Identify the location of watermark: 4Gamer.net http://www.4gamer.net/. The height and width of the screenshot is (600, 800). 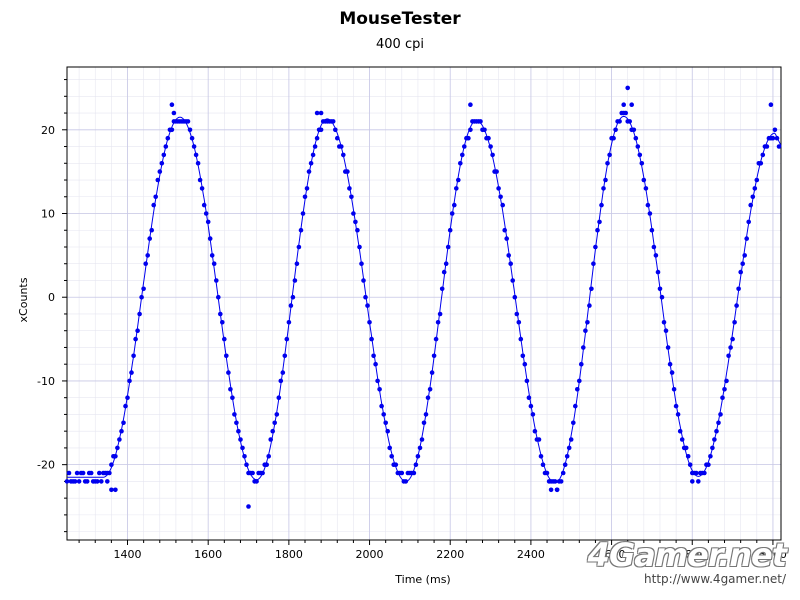
(687, 561).